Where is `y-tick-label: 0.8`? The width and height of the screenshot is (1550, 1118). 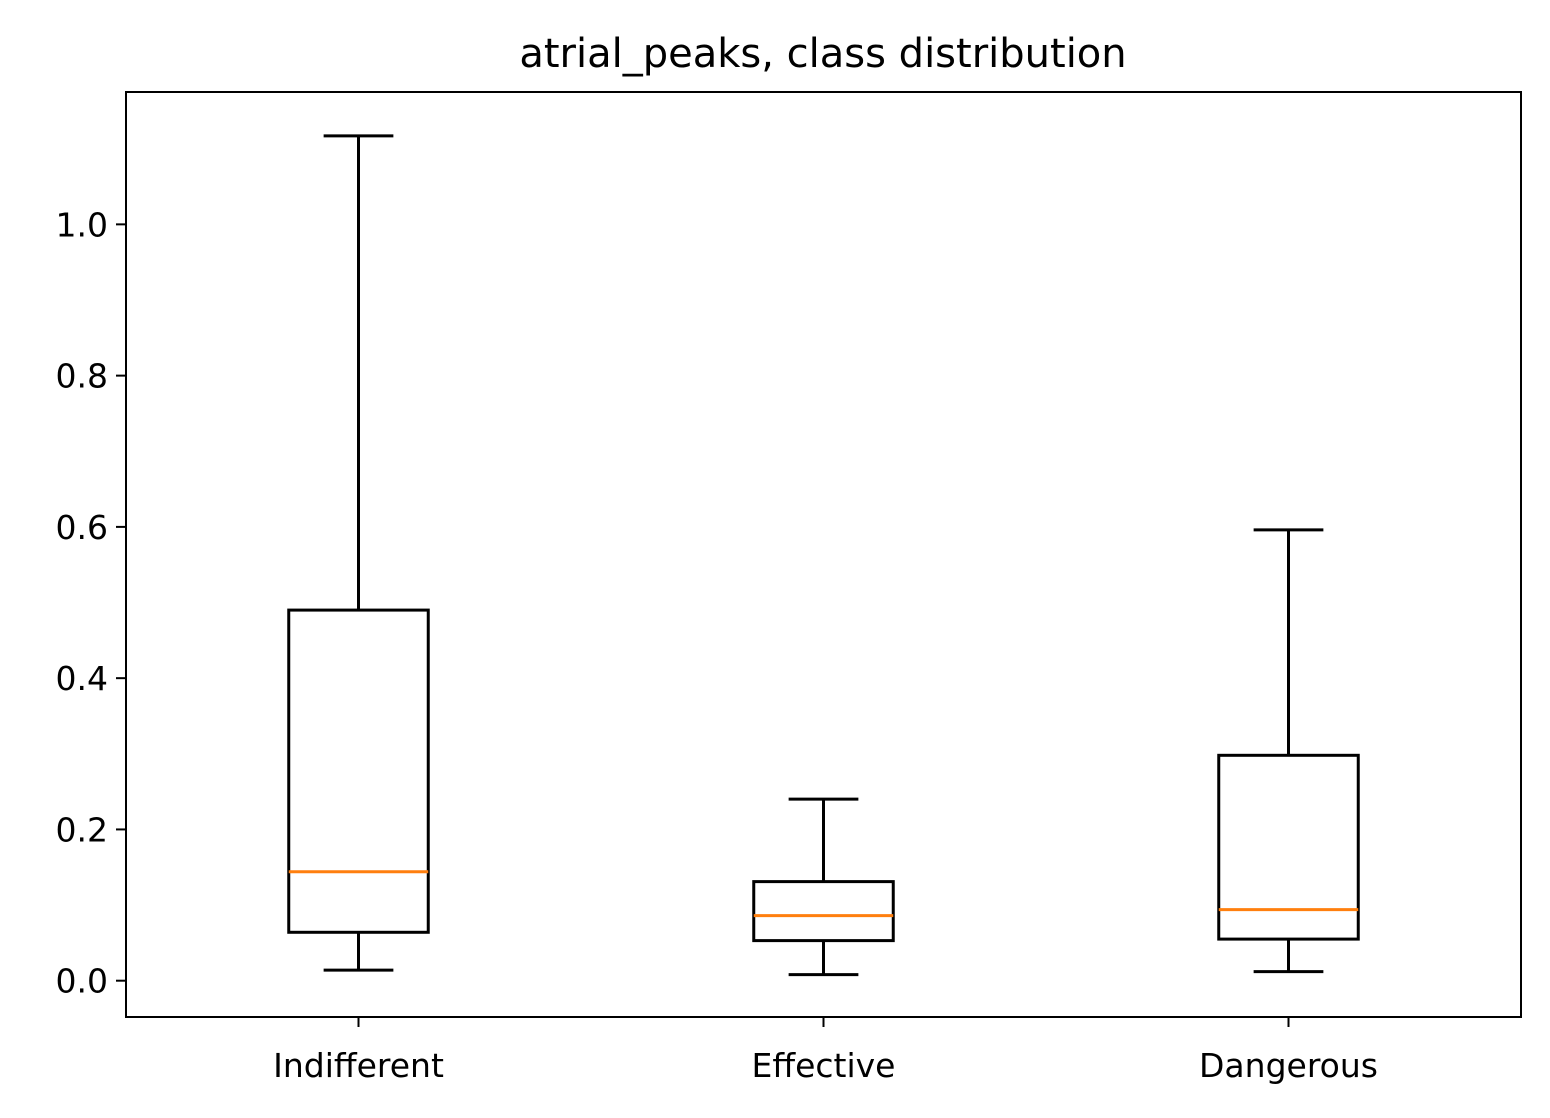 y-tick-label: 0.8 is located at coordinates (82, 376).